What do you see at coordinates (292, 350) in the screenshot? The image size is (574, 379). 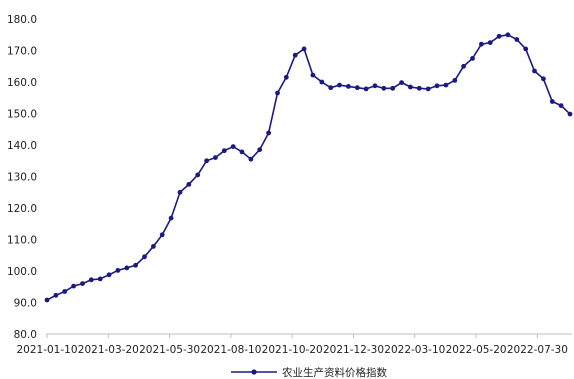 I see `x-tick-label: 2021-10-20` at bounding box center [292, 350].